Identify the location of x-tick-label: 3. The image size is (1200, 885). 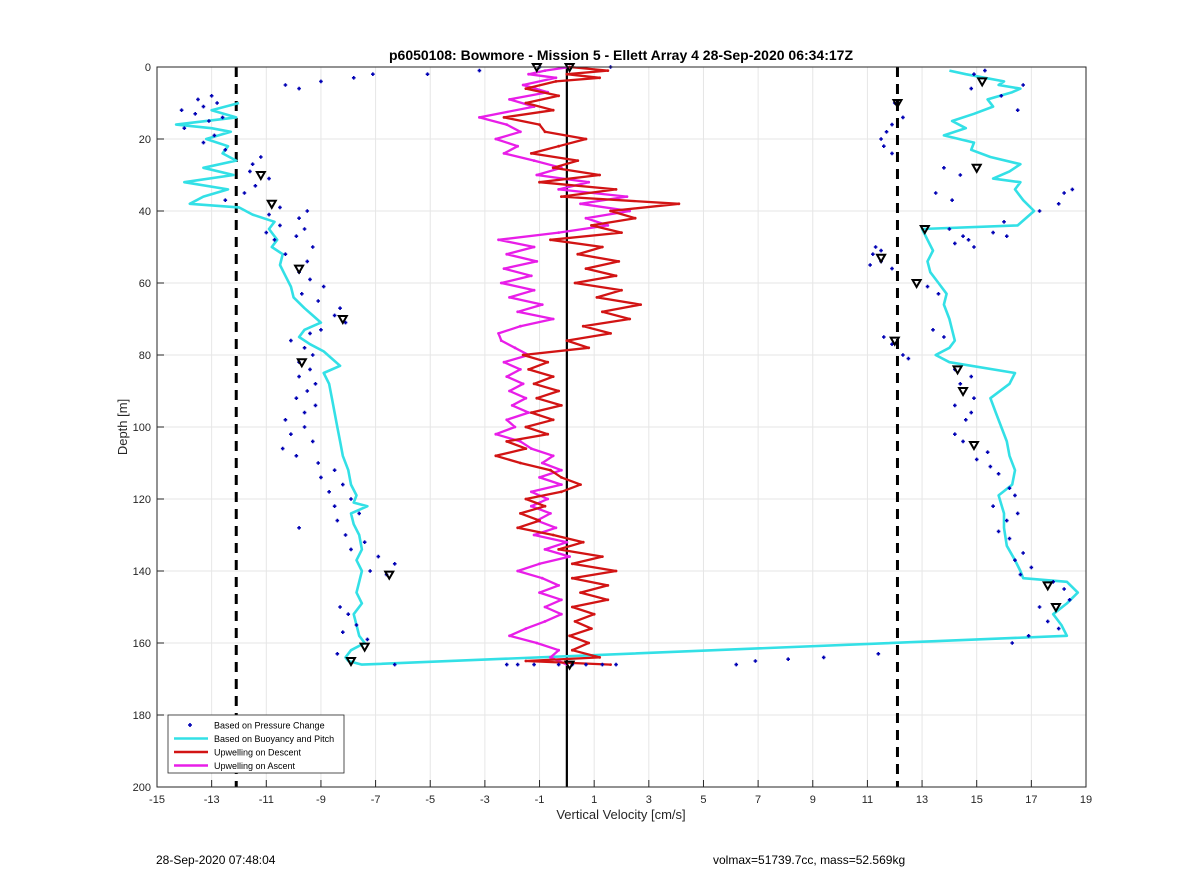
(649, 800).